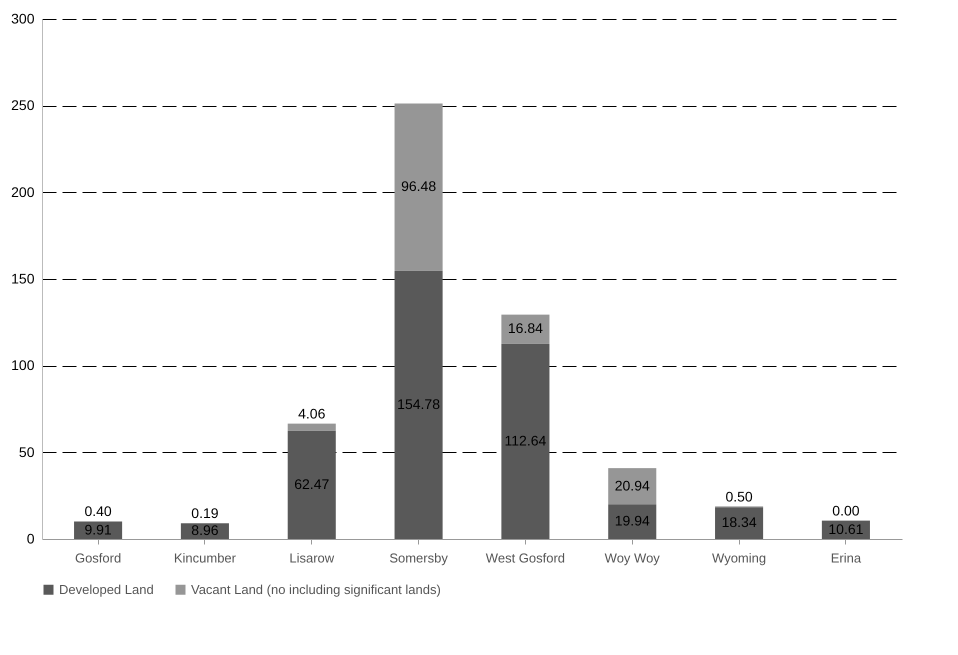 The image size is (958, 655). Describe the element at coordinates (23, 365) in the screenshot. I see `y-tick-label: 100` at that location.